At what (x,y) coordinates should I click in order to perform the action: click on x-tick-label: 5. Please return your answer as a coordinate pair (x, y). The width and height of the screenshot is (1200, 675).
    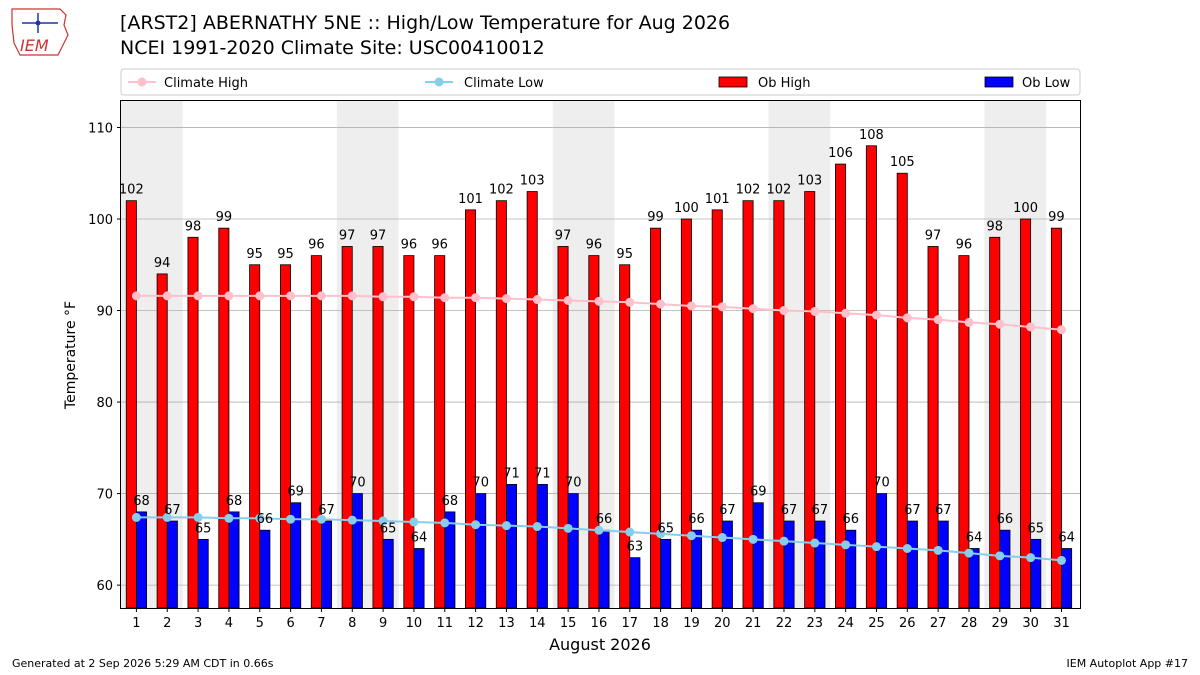
    Looking at the image, I should click on (260, 623).